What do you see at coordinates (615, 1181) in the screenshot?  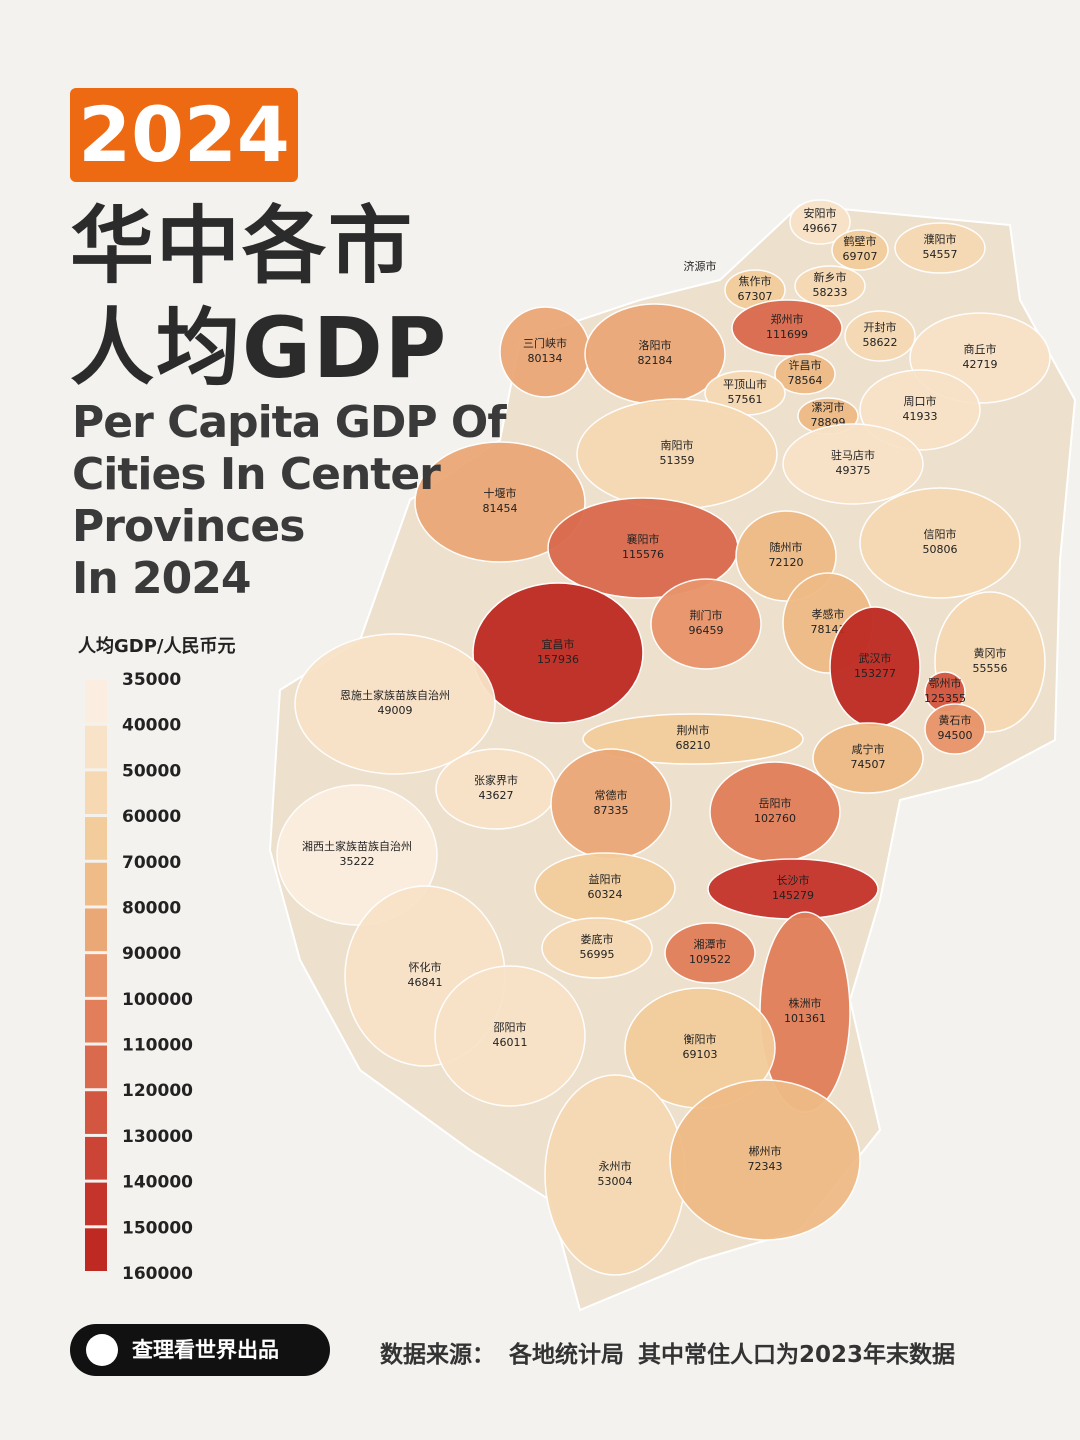 I see `city-value: 53004` at bounding box center [615, 1181].